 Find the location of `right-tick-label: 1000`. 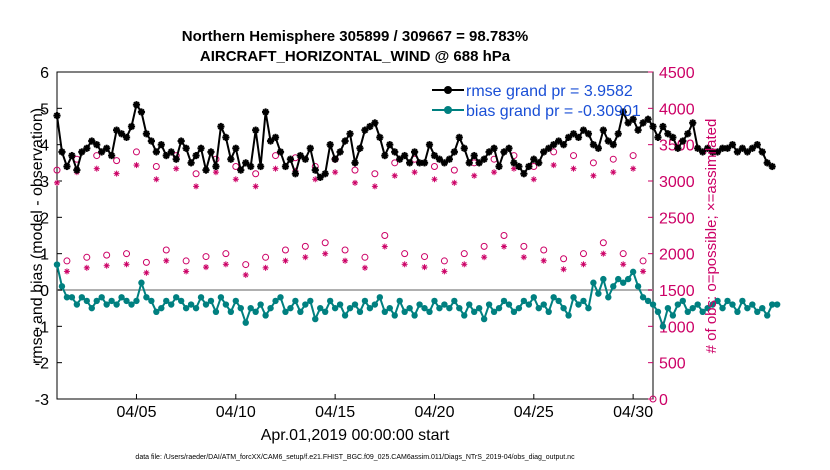

right-tick-label: 1000 is located at coordinates (677, 327).